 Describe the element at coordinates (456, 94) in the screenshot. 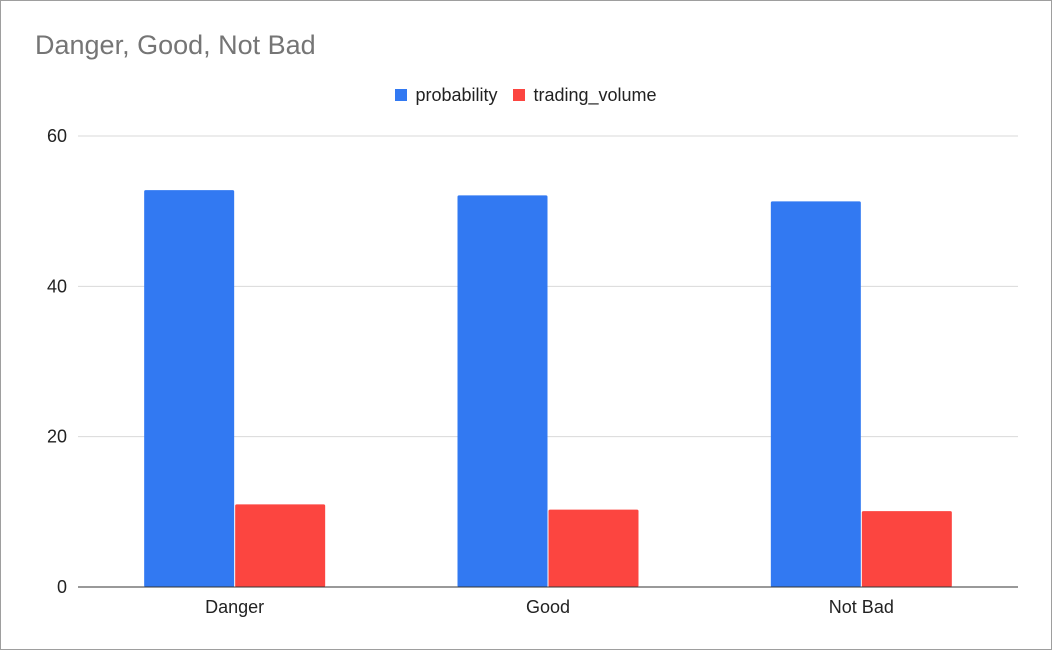

I see `legend-label-probability: probability` at that location.